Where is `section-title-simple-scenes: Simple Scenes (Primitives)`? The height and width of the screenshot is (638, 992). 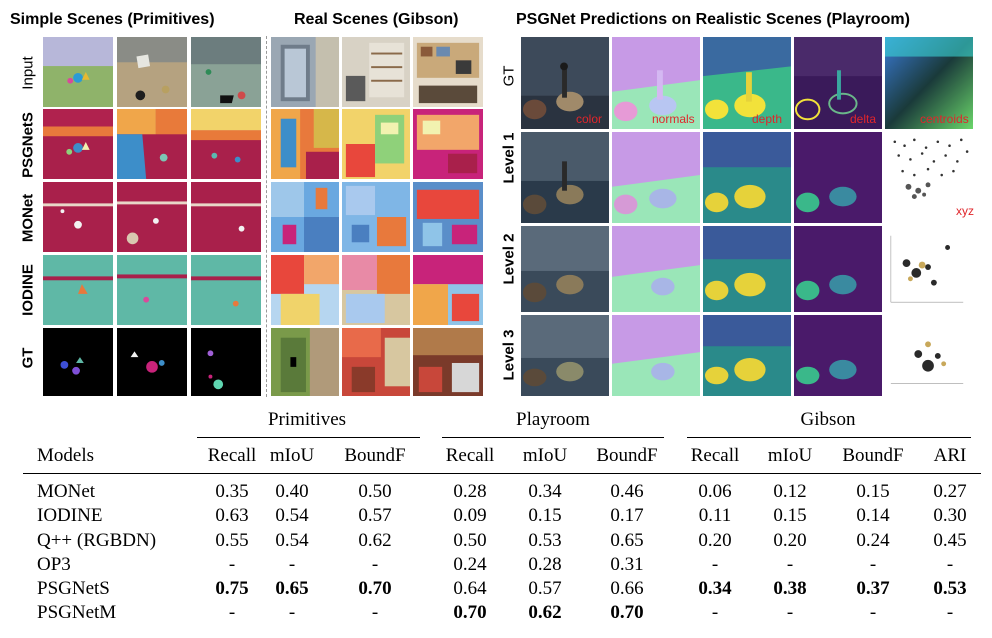 section-title-simple-scenes: Simple Scenes (Primitives) is located at coordinates (112, 19).